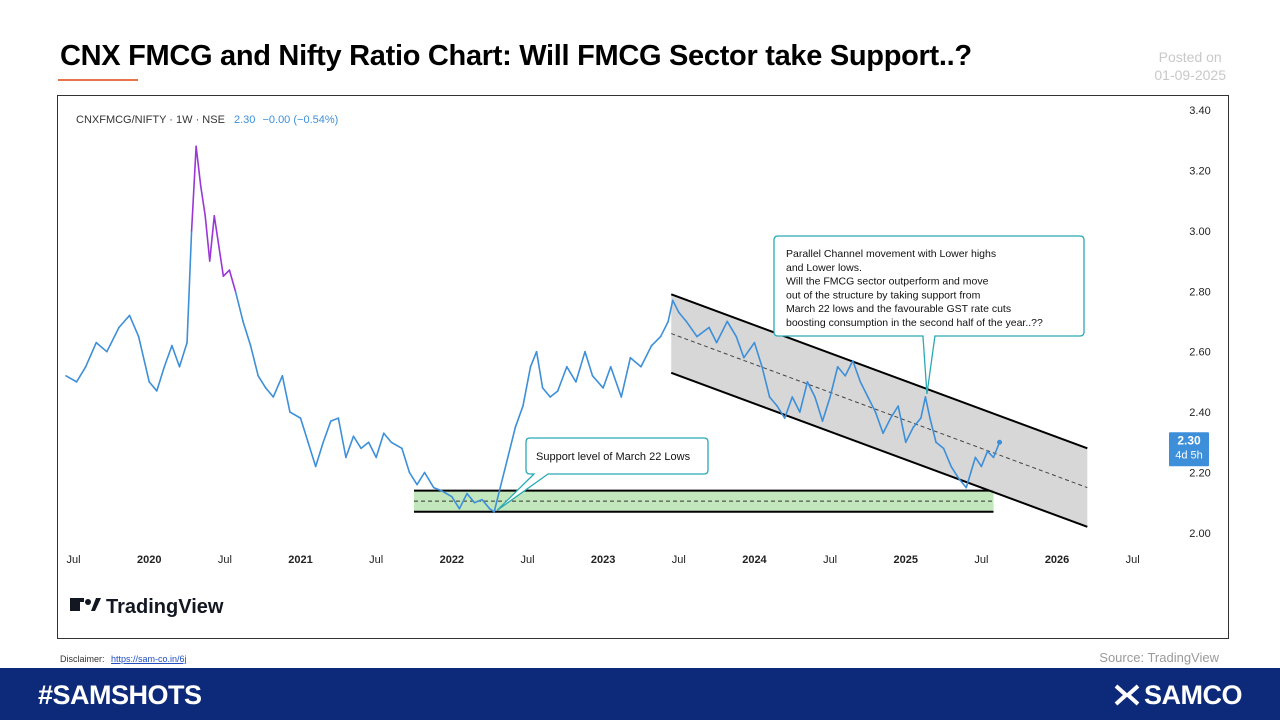 The image size is (1280, 720). I want to click on support-callout-text: Support level of March 22 Lows, so click(613, 457).